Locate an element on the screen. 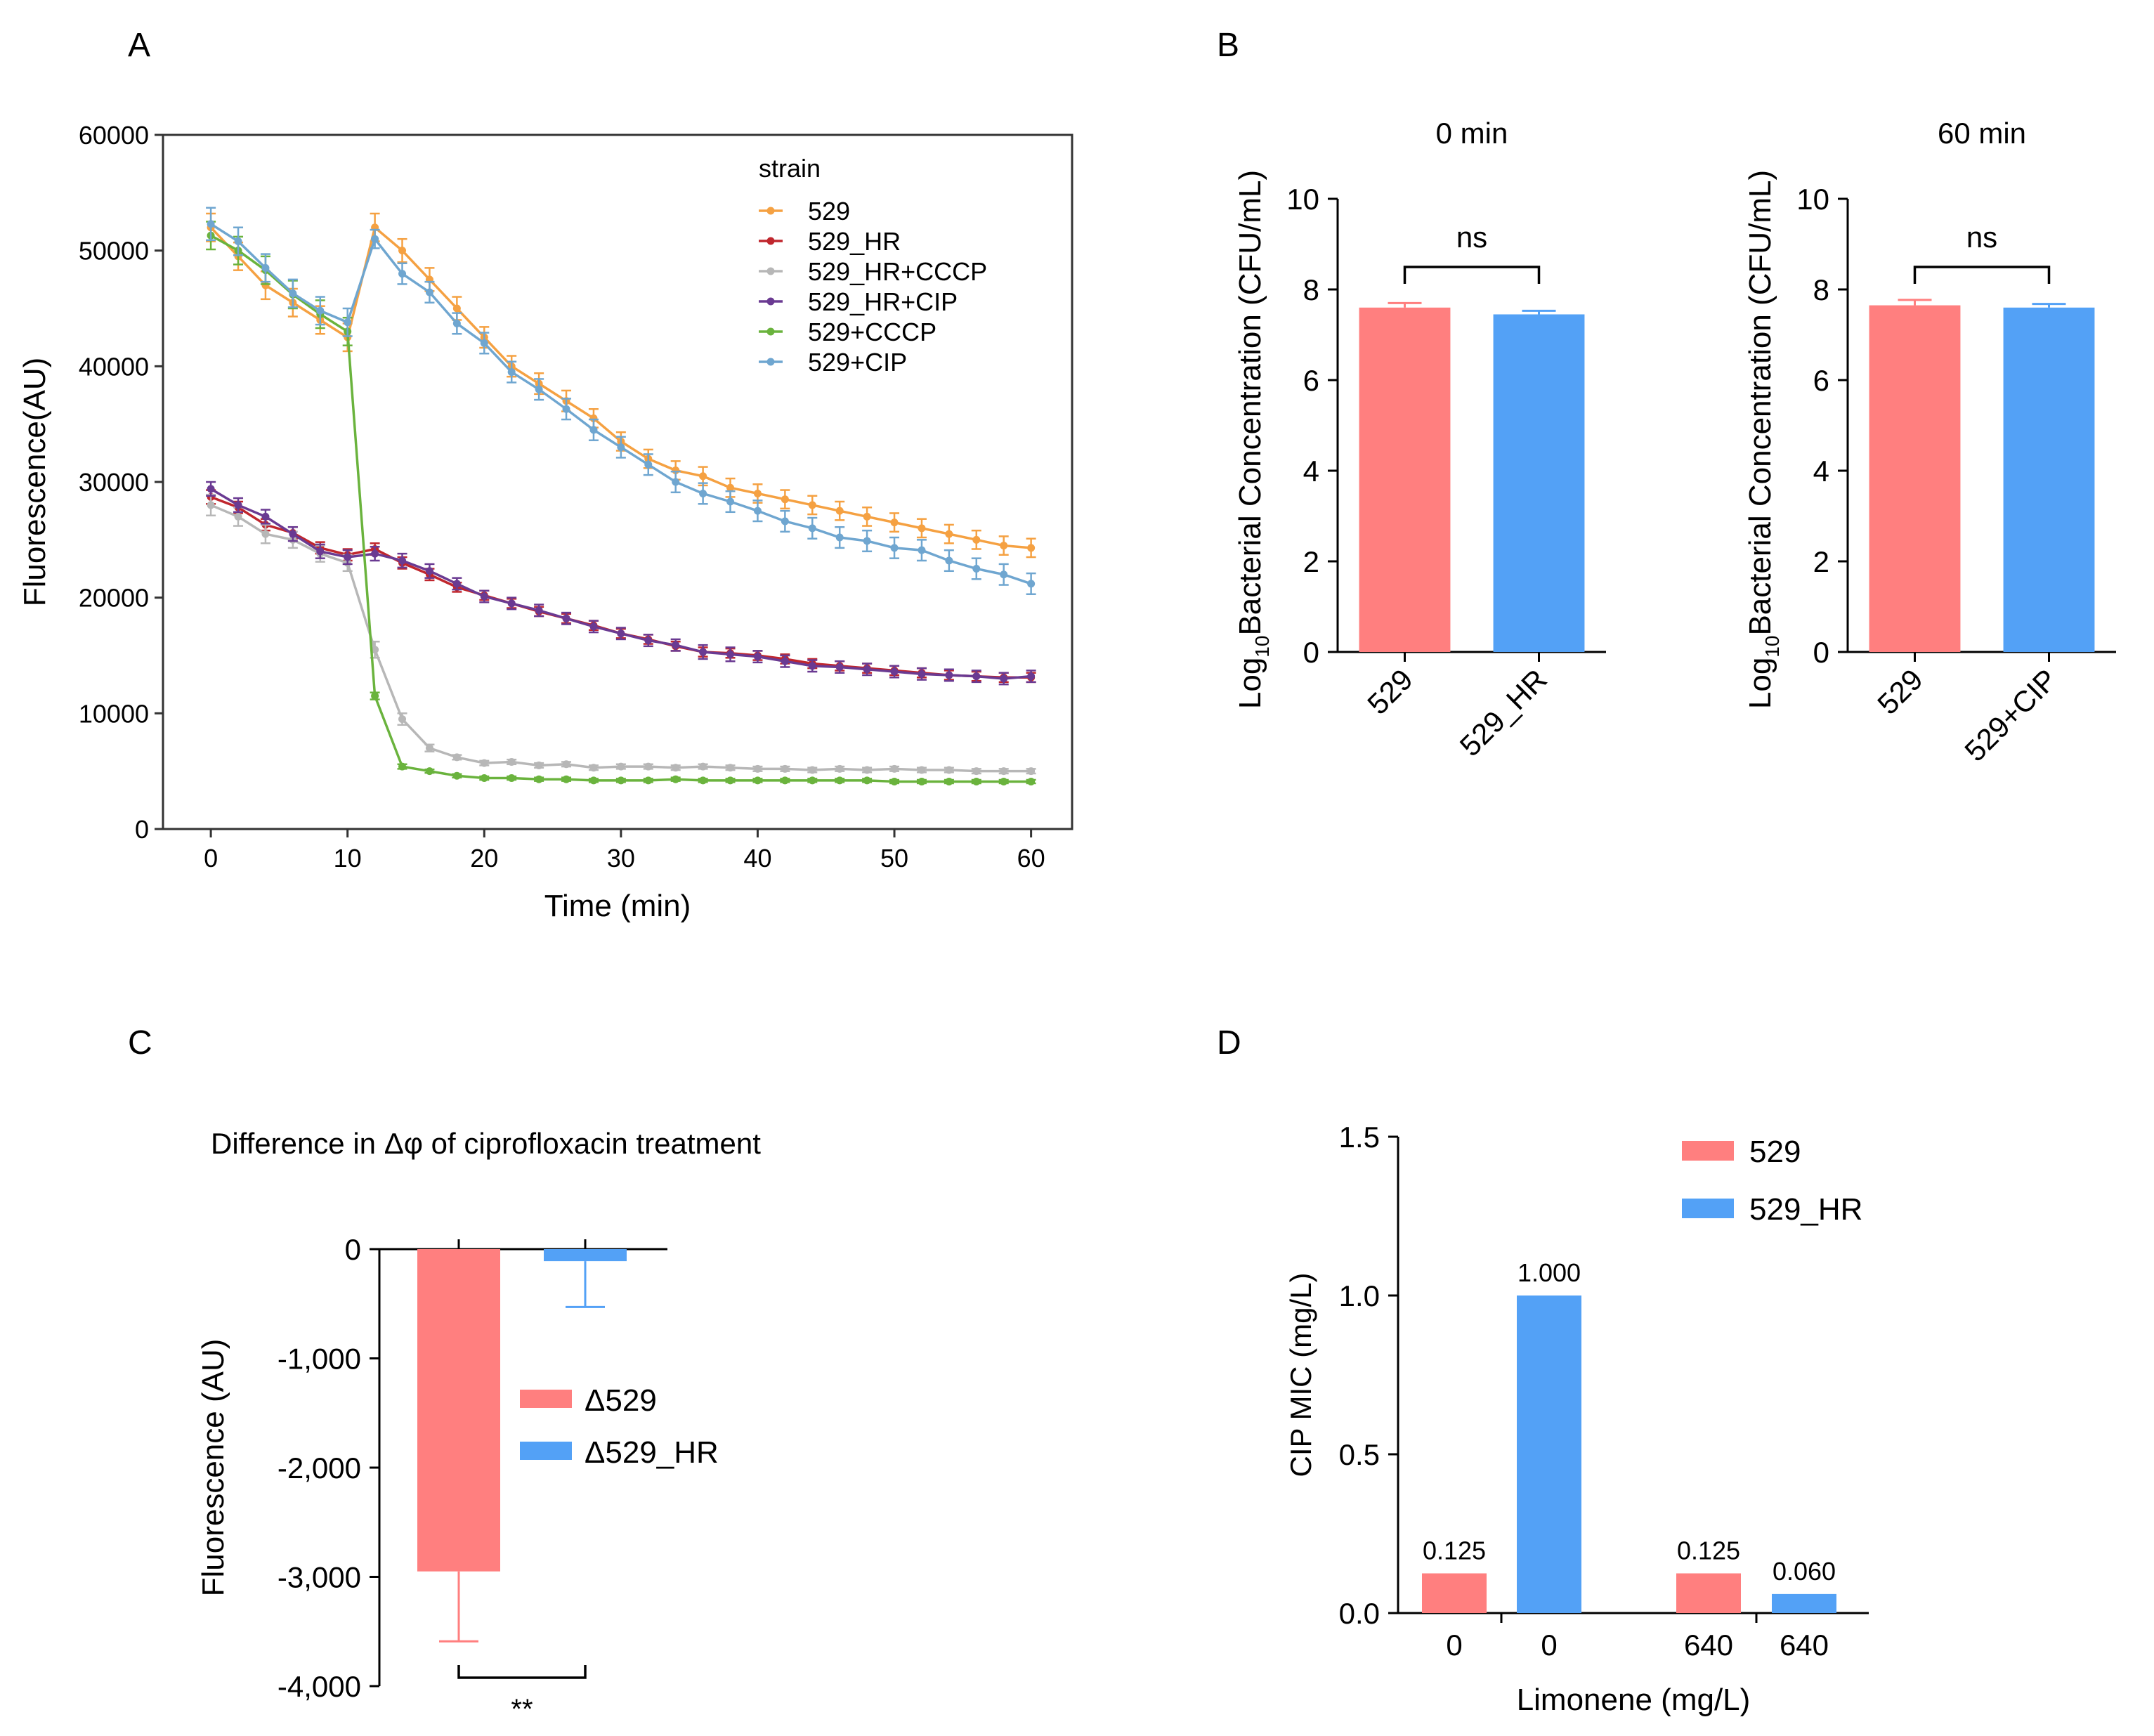 The image size is (2154, 1736). series-line is located at coordinates (620, 584).